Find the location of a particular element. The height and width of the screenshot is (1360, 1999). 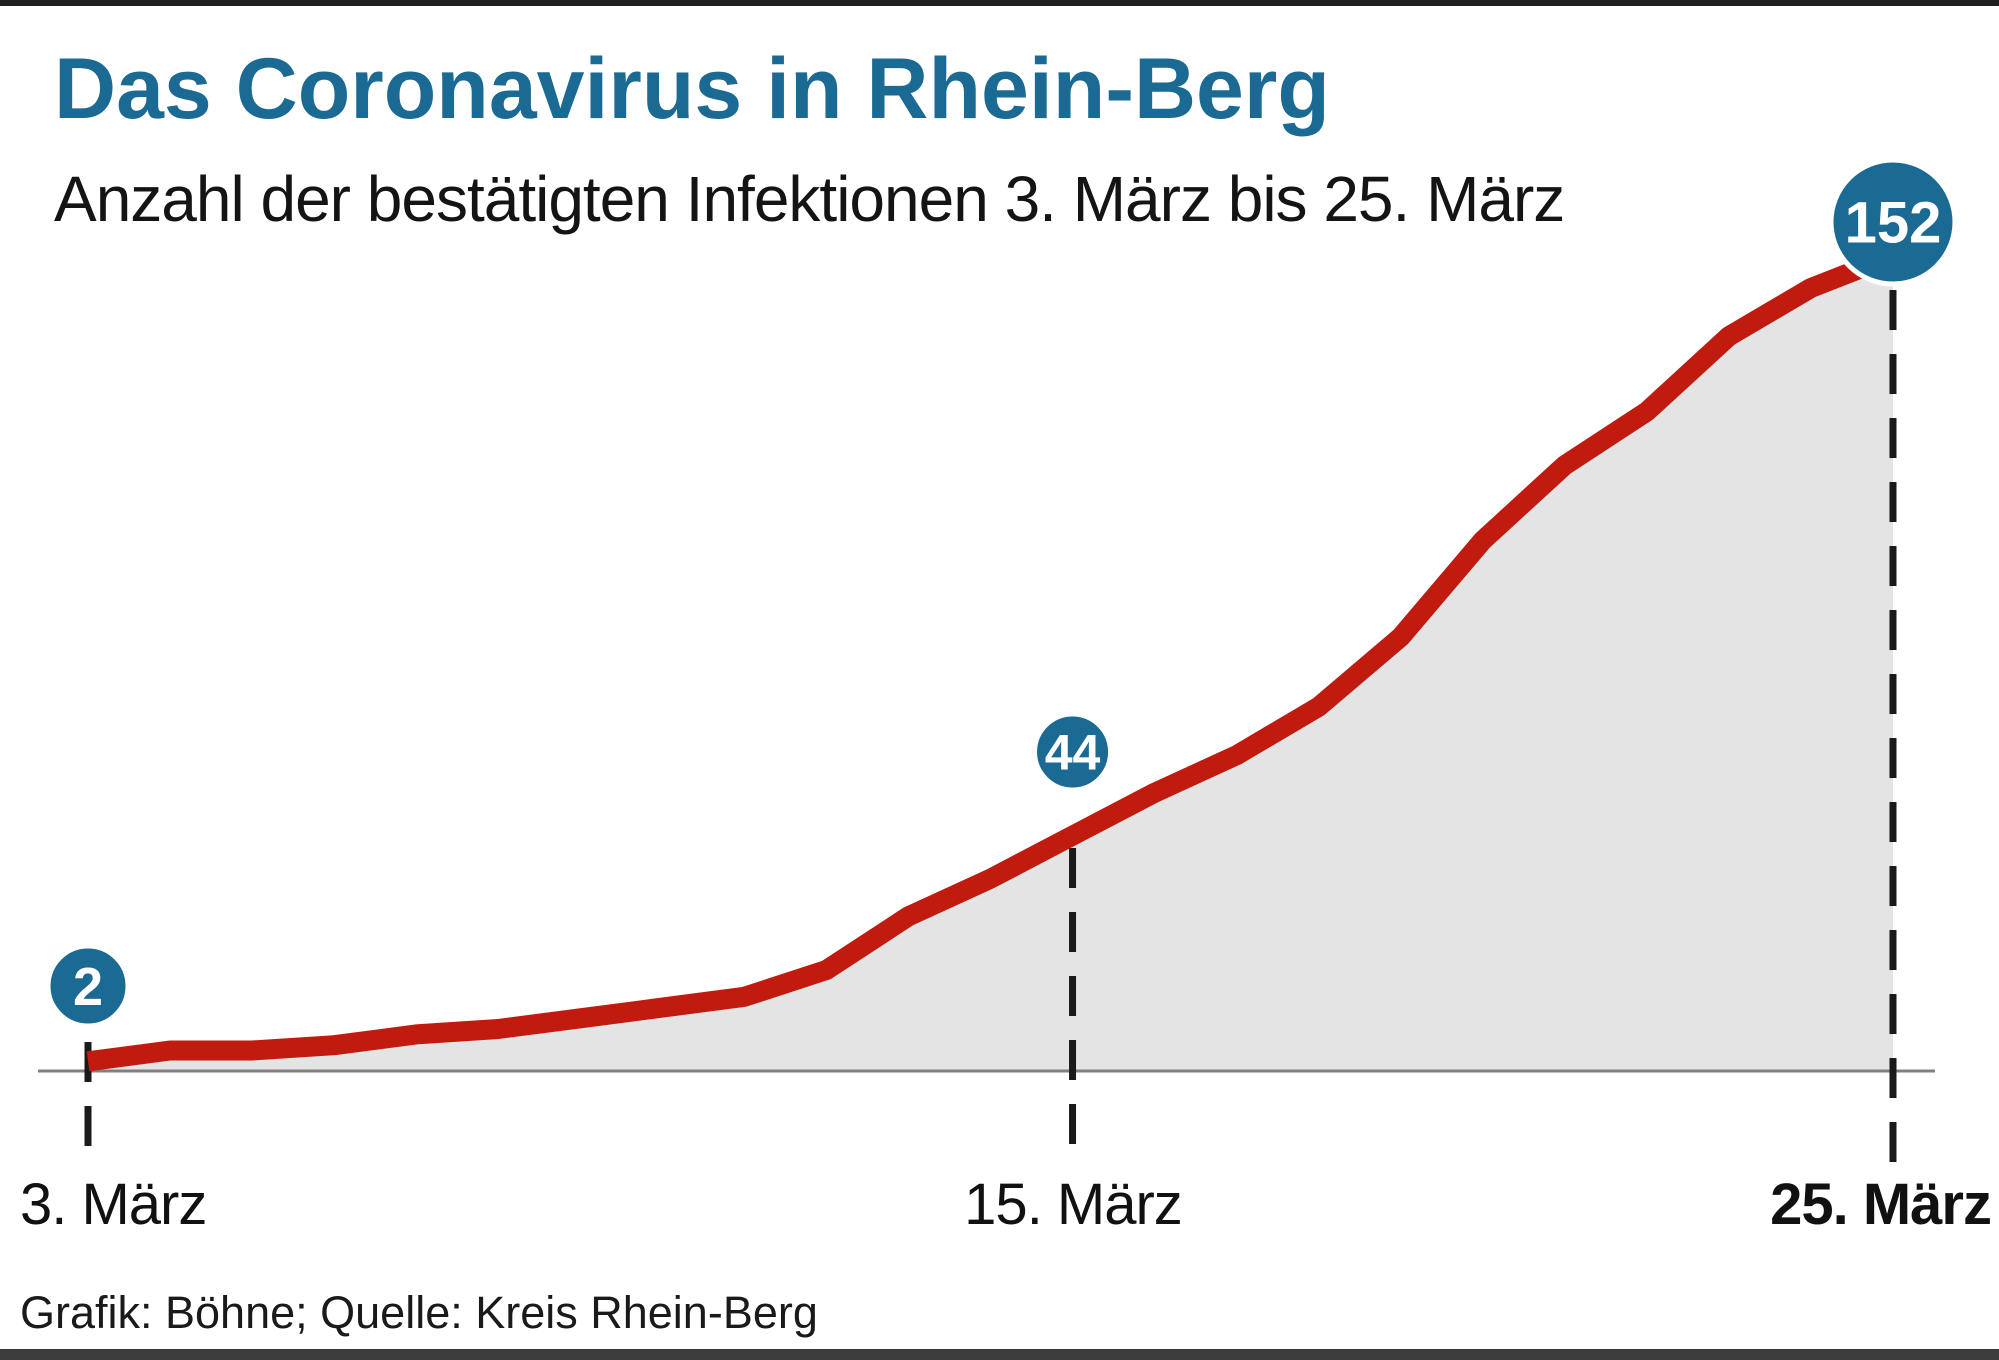

x-tick-25-maerz: 25. März is located at coordinates (1881, 1204).